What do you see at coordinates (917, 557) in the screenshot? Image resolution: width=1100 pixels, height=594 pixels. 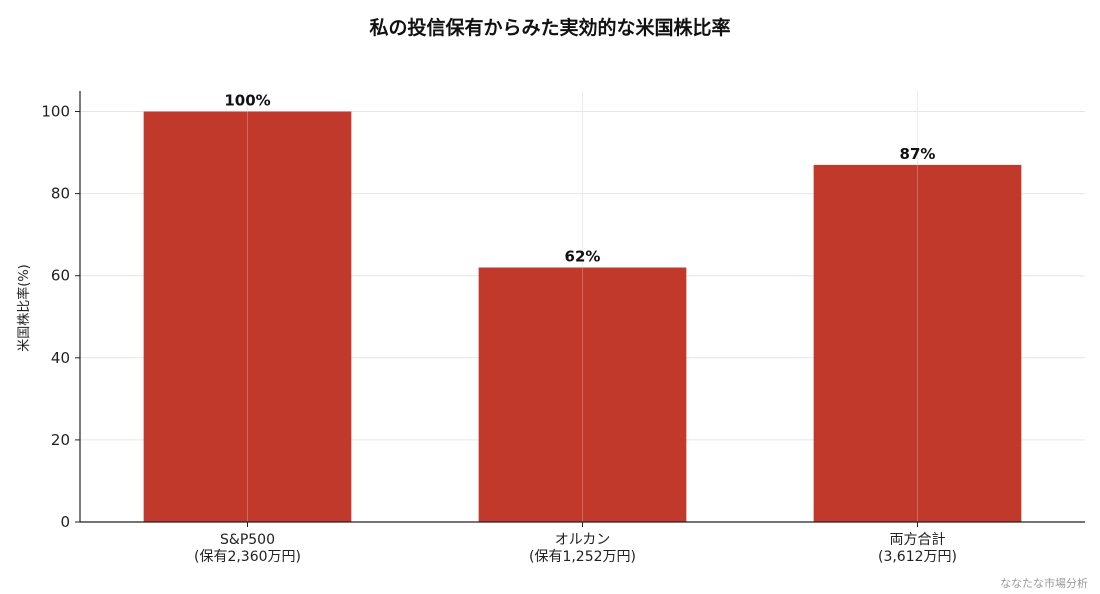 I see `x-tick-sublabel: (3,612万円)` at bounding box center [917, 557].